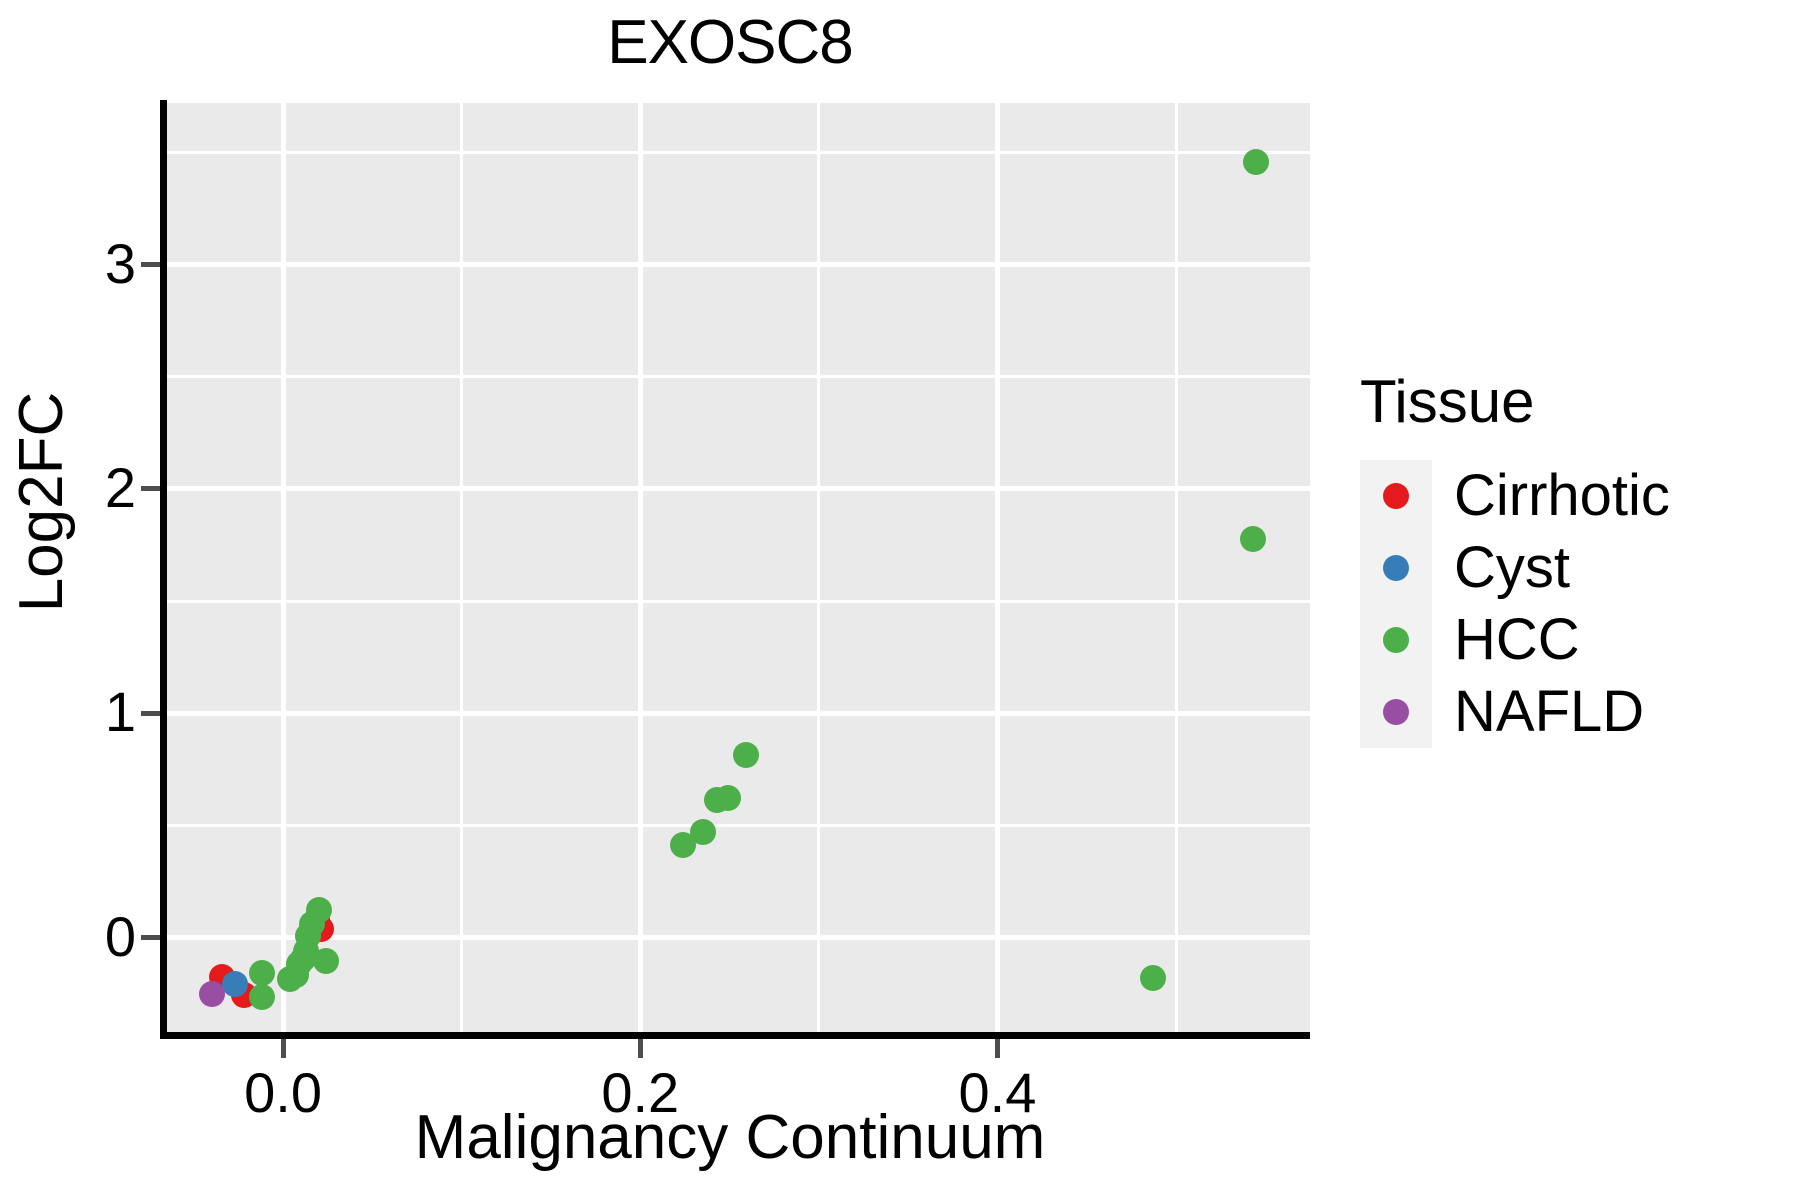 This screenshot has width=1800, height=1200. I want to click on legend-item-label: NAFLD, so click(1549, 711).